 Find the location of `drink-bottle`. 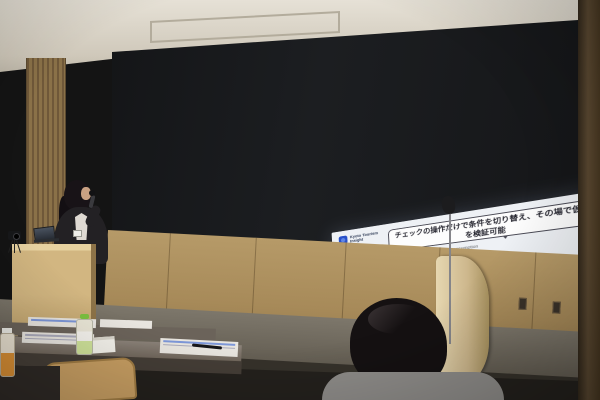

drink-bottle is located at coordinates (7, 352).